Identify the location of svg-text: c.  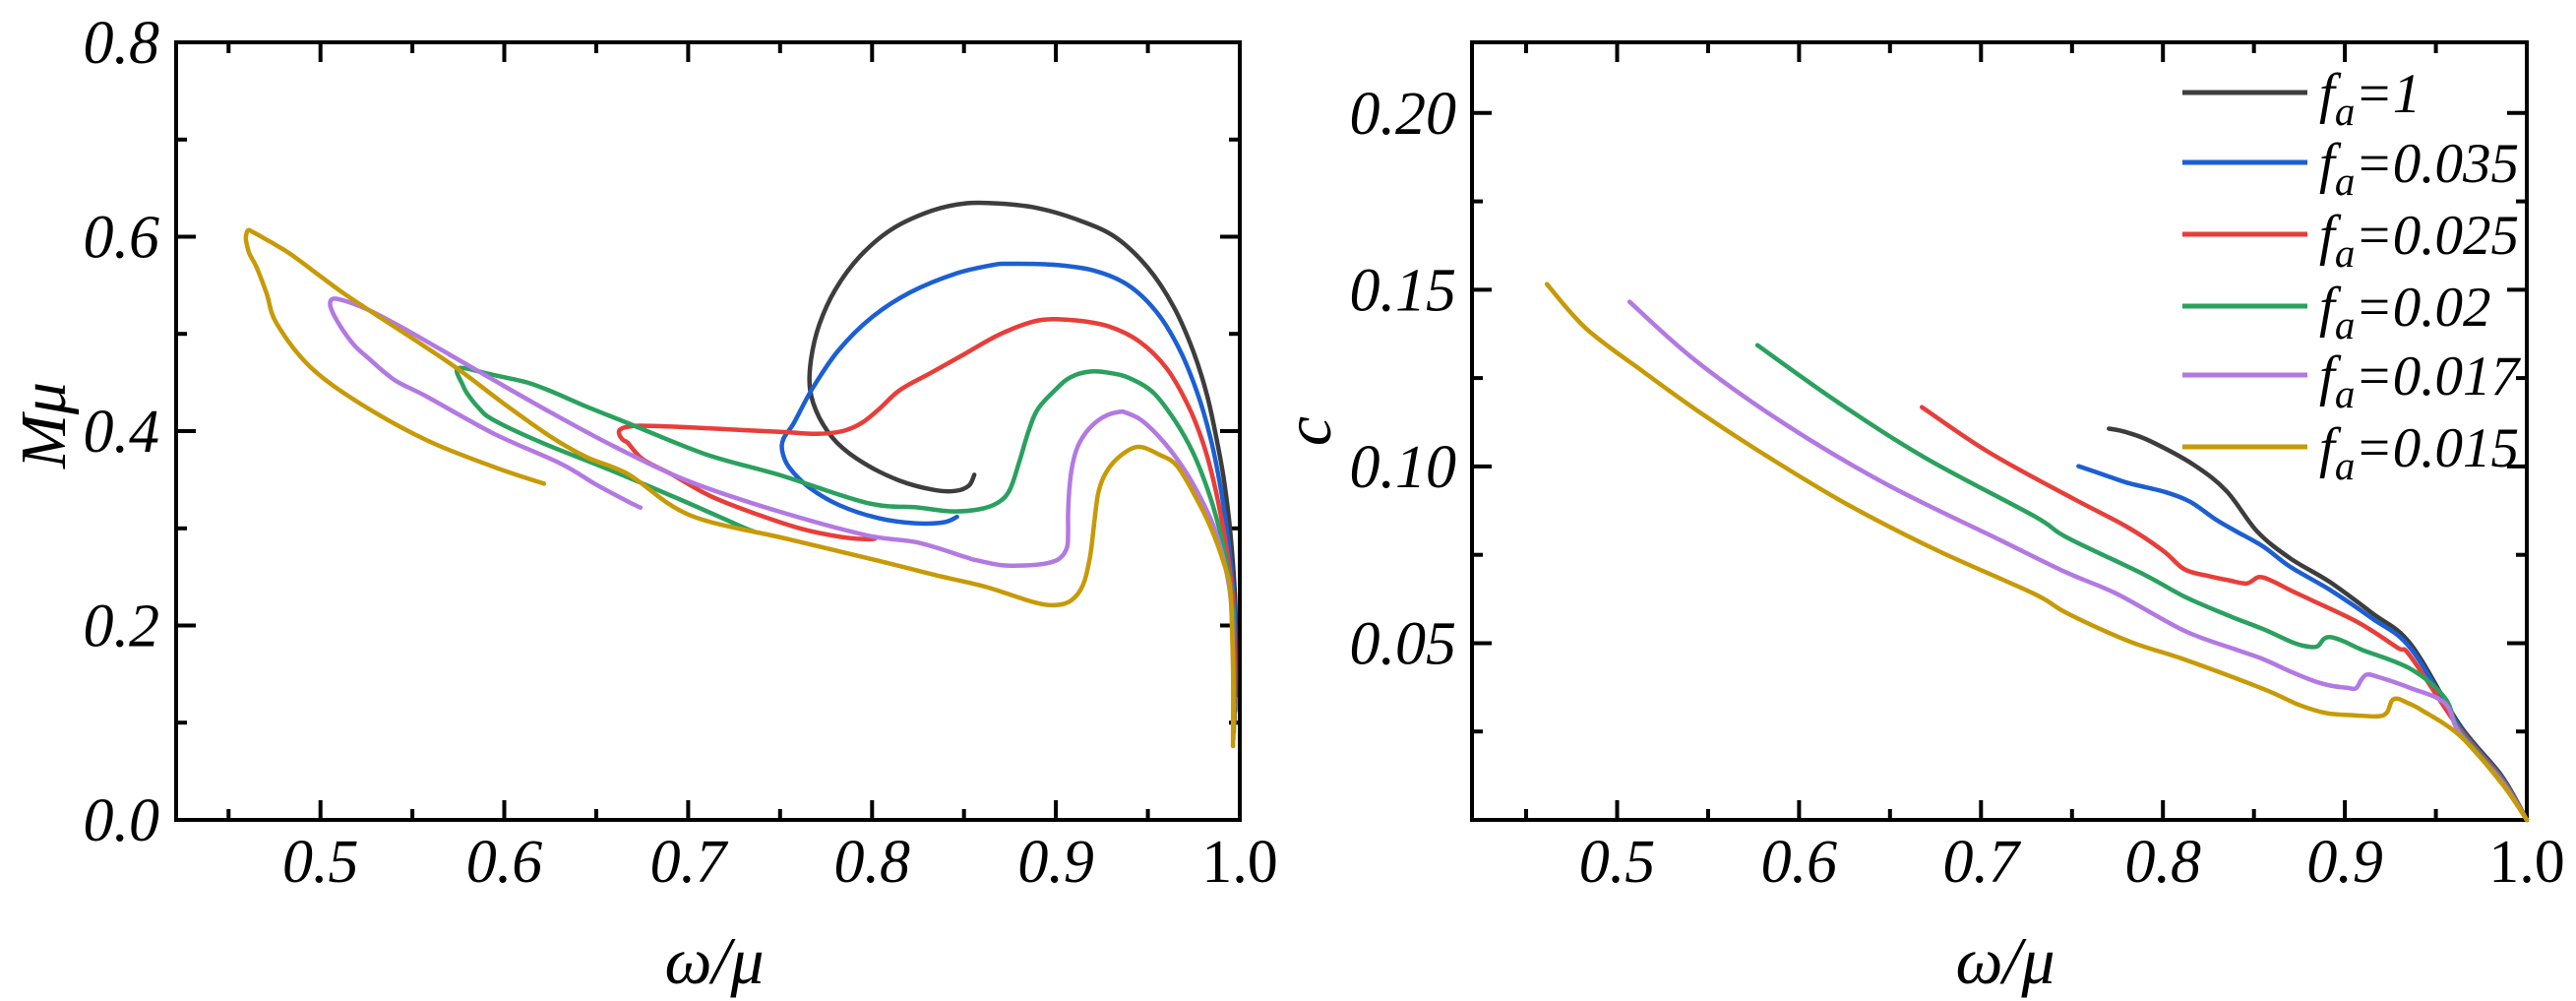
(1307, 431).